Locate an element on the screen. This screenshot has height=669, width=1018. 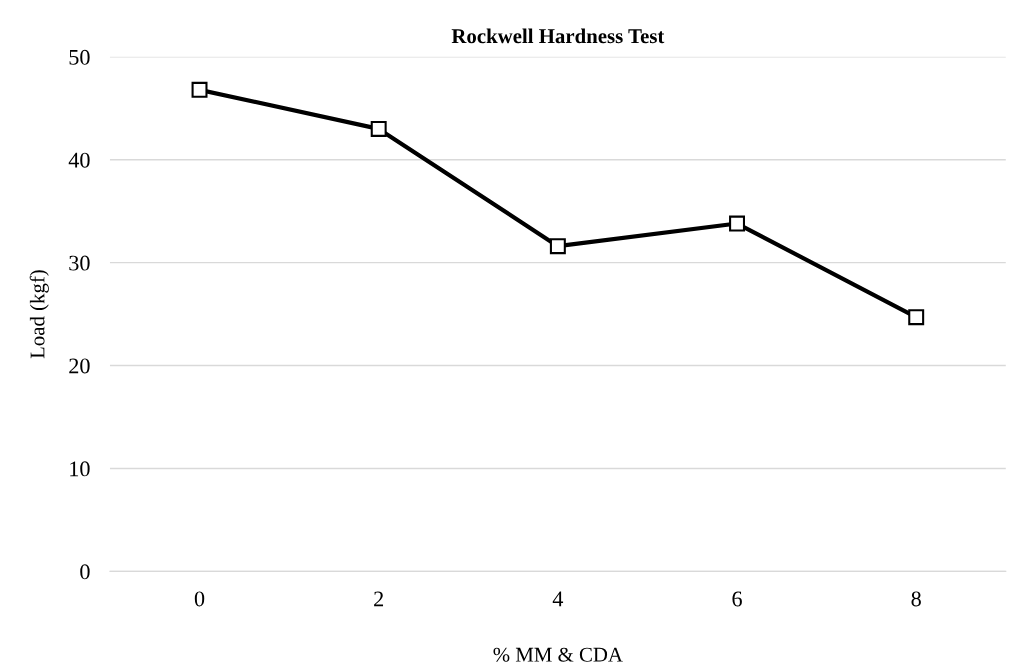
y-tick-label: 40 is located at coordinates (79, 160).